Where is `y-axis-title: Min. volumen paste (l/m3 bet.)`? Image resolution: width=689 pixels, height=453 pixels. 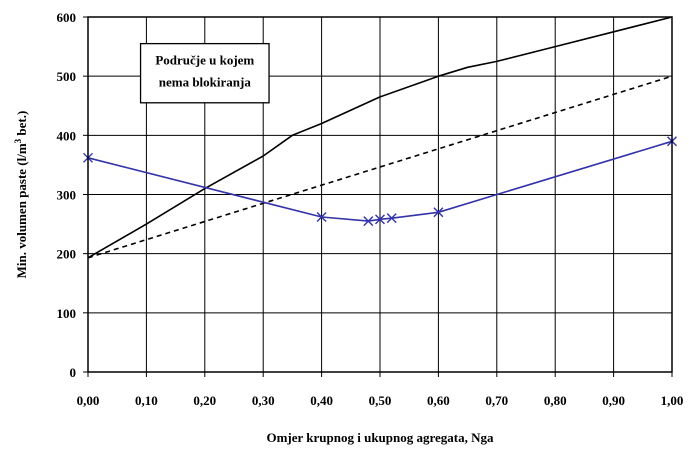 y-axis-title: Min. volumen paste (l/m3 bet.) is located at coordinates (21, 195).